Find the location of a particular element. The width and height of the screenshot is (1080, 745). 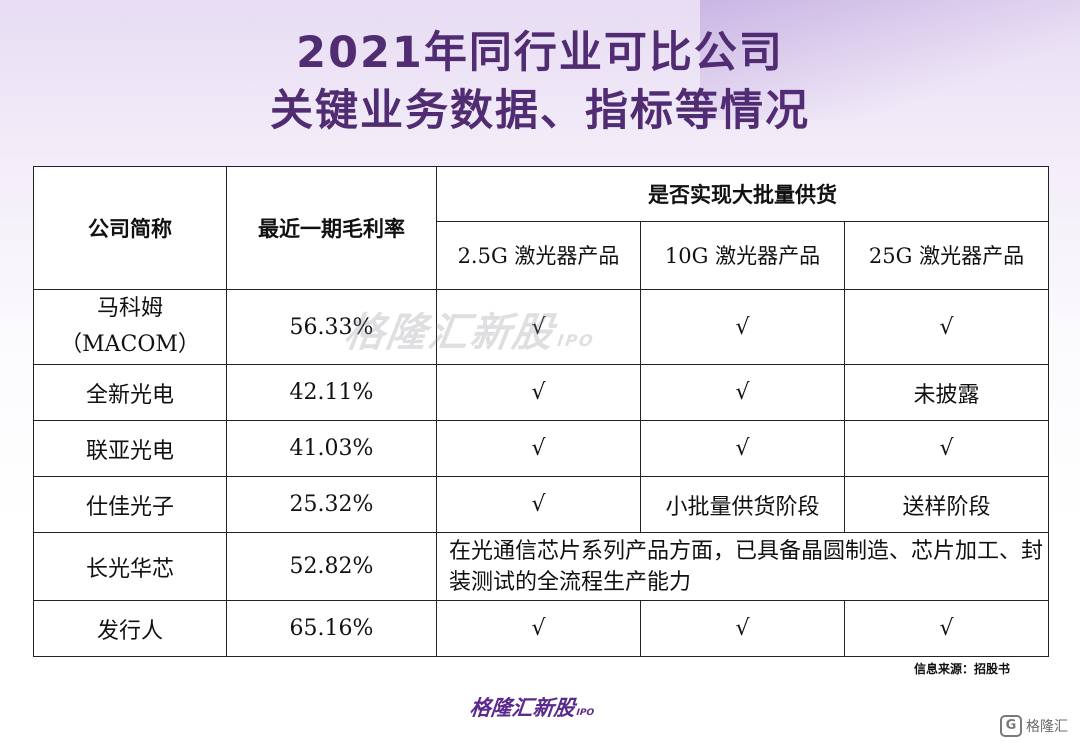

margin-cell: 42.11% is located at coordinates (331, 392).